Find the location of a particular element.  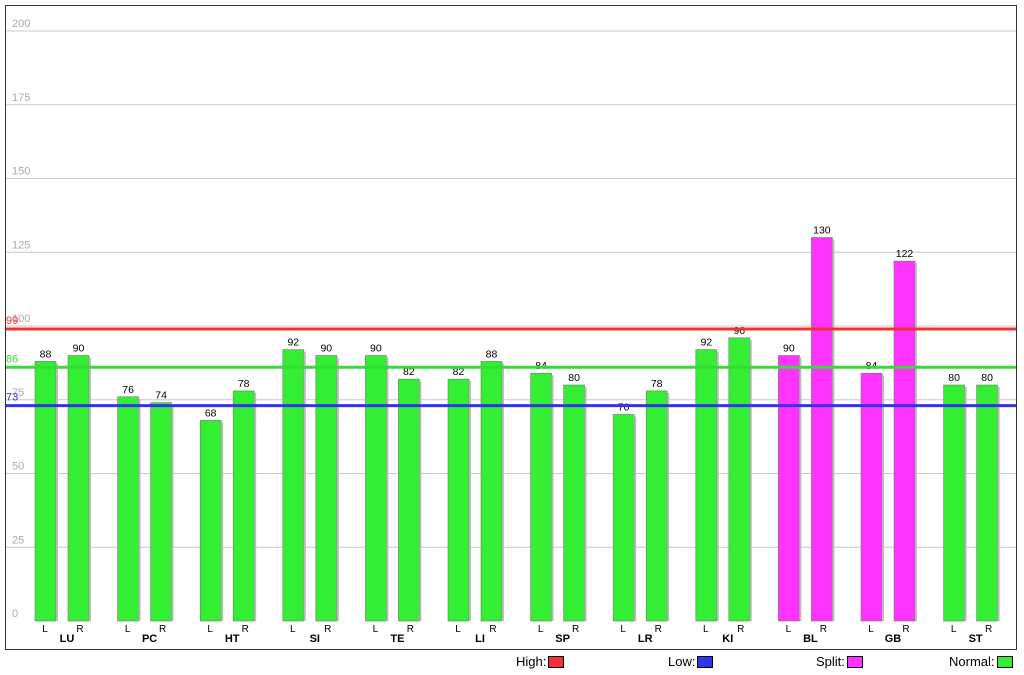

legend-label-split: Split: is located at coordinates (830, 661).